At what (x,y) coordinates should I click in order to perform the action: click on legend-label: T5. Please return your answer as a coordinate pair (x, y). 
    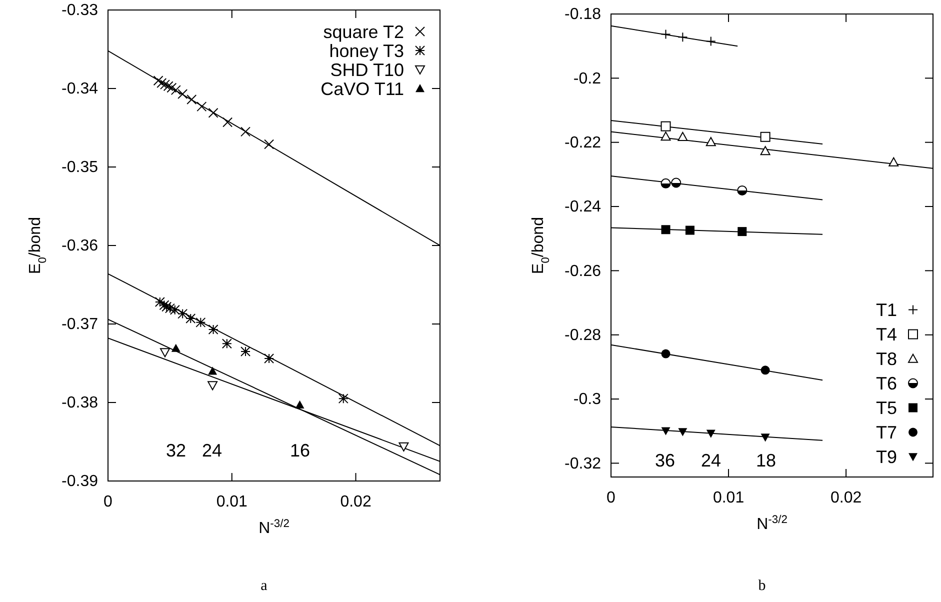
    Looking at the image, I should click on (886, 408).